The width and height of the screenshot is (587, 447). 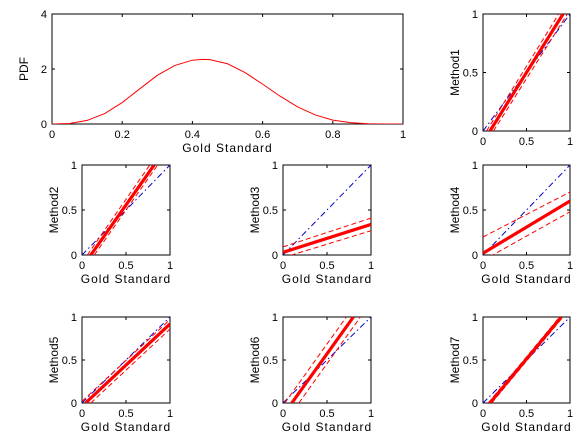 I want to click on method6-axes-box, so click(x=327, y=360).